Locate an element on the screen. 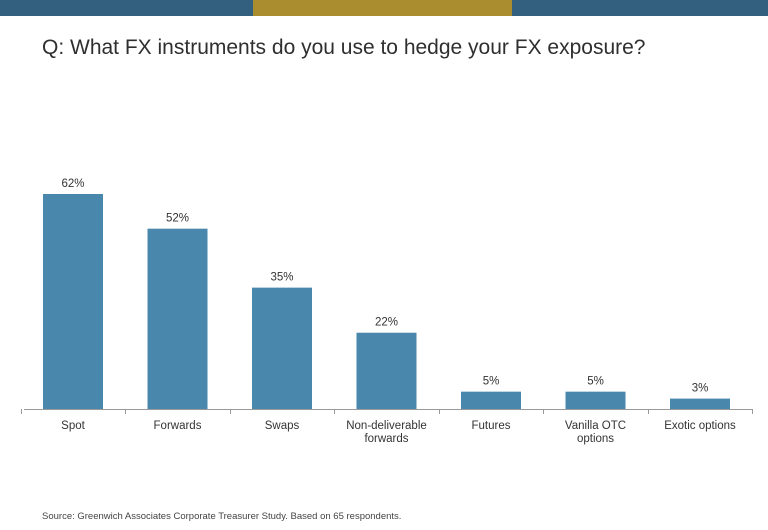  header-color-bar is located at coordinates (384, 8).